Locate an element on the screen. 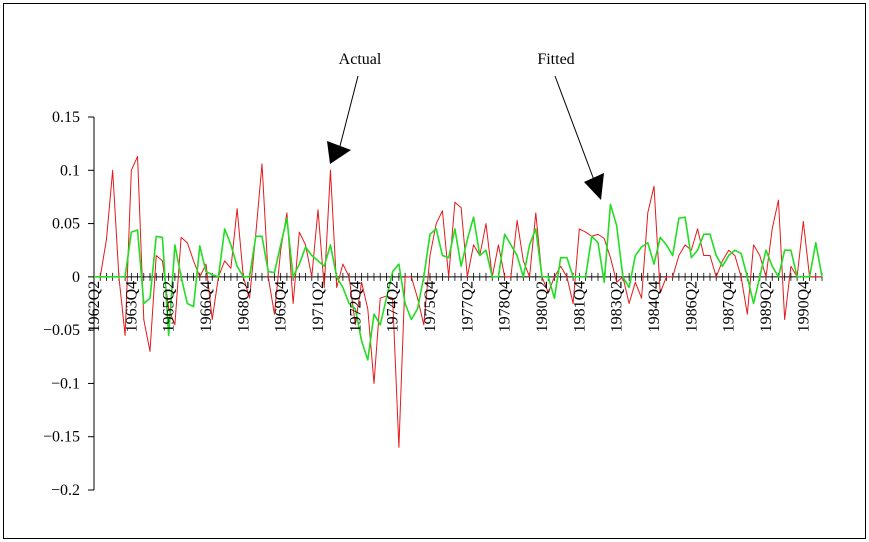 The image size is (869, 542). x-tick-label: 1987Q4 is located at coordinates (729, 307).